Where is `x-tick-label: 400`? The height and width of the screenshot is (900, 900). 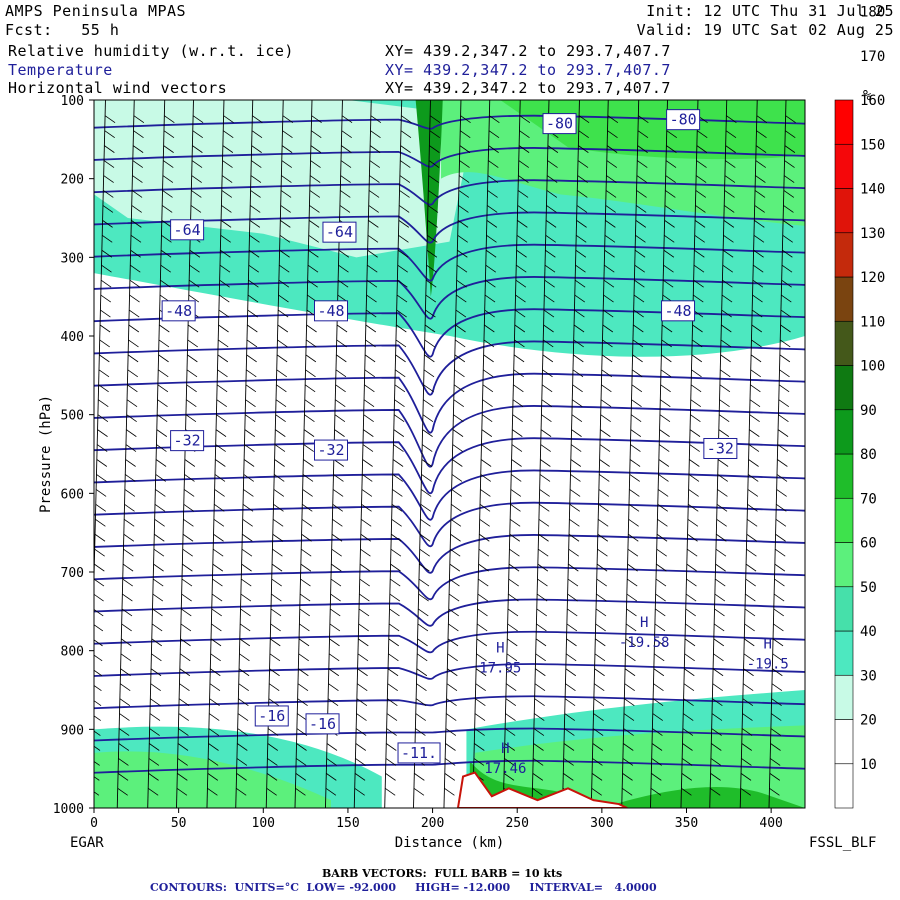
x-tick-label: 400 is located at coordinates (770, 823).